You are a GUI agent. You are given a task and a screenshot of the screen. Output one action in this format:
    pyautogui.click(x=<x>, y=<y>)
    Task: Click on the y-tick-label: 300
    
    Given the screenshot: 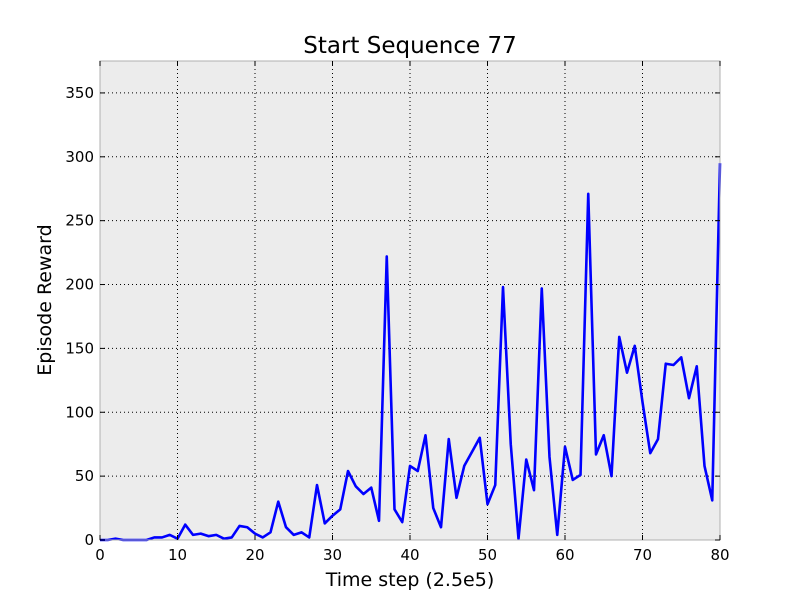 What is the action you would take?
    pyautogui.click(x=79, y=157)
    